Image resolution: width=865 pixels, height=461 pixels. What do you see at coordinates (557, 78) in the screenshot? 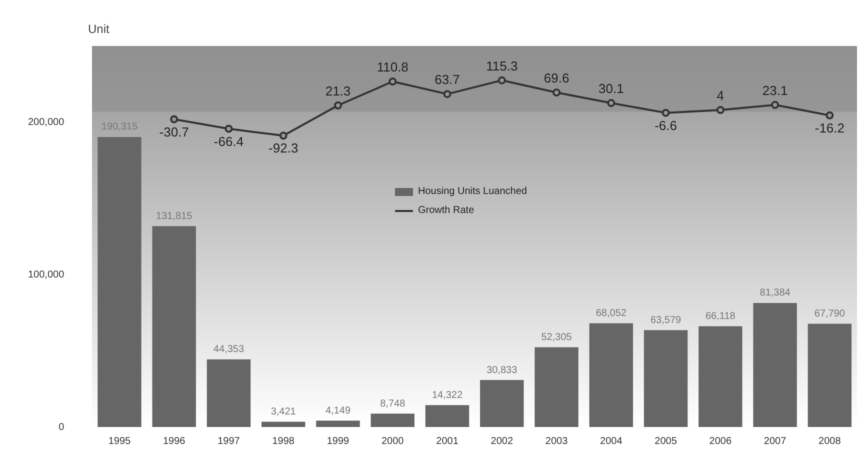
I see `data-label: 69.6` at bounding box center [557, 78].